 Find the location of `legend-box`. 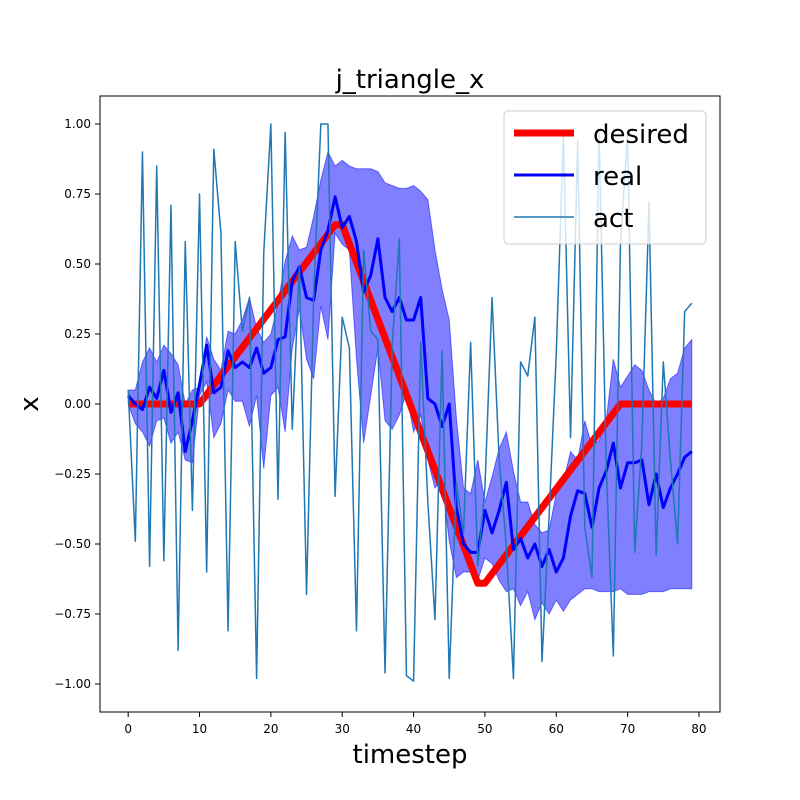

legend-box is located at coordinates (605, 177).